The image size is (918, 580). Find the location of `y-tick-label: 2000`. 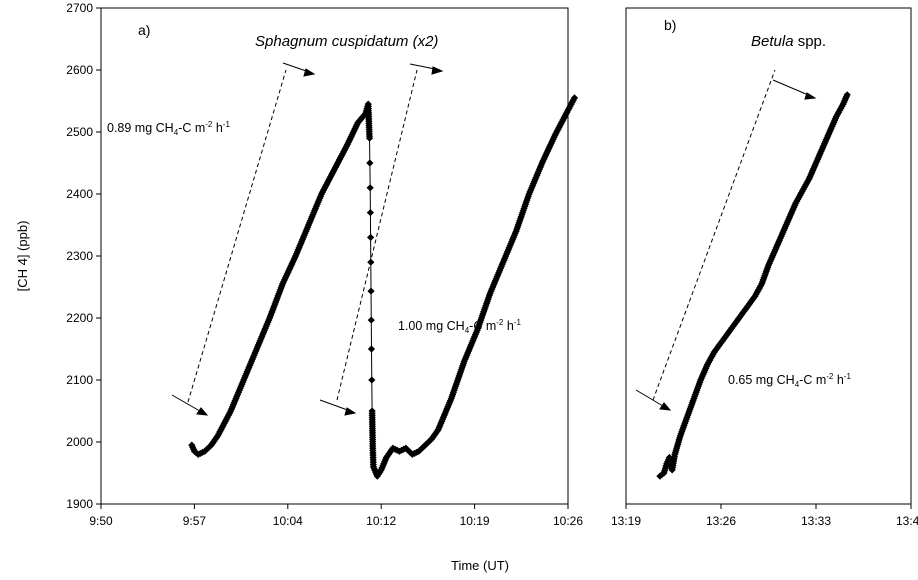

y-tick-label: 2000 is located at coordinates (79, 442).